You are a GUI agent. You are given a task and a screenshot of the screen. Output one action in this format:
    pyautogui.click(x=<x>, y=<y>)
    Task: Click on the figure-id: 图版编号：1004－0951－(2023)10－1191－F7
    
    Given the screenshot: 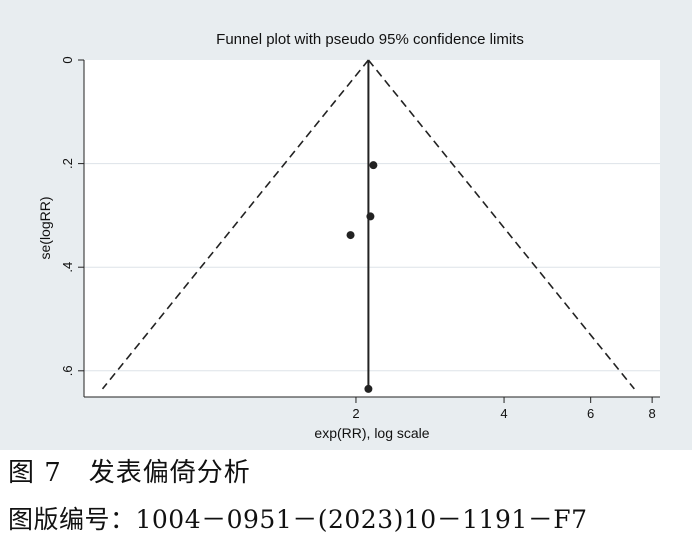 What is the action you would take?
    pyautogui.click(x=298, y=519)
    